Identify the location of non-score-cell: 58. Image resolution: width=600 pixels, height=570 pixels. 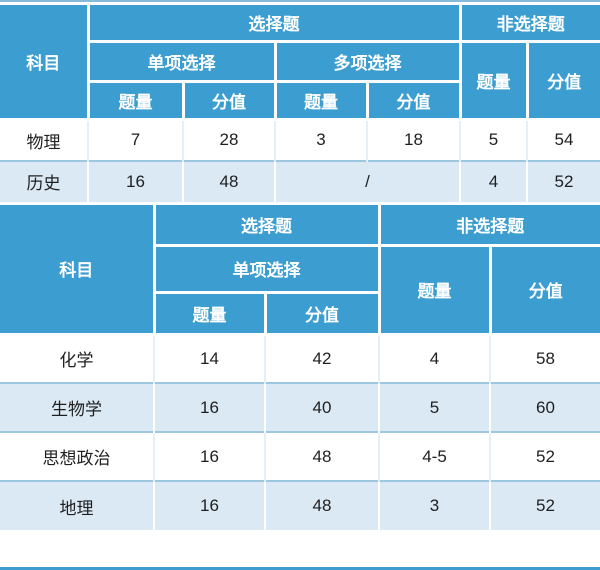
(544, 358).